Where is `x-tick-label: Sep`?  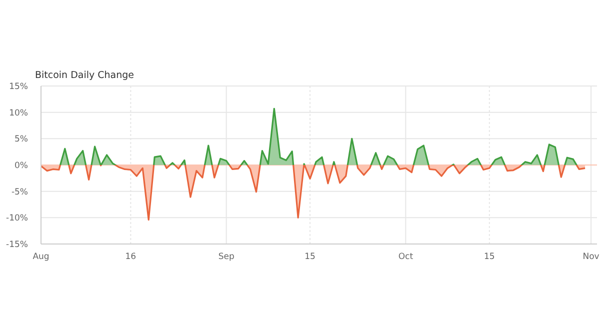 x-tick-label: Sep is located at coordinates (226, 257).